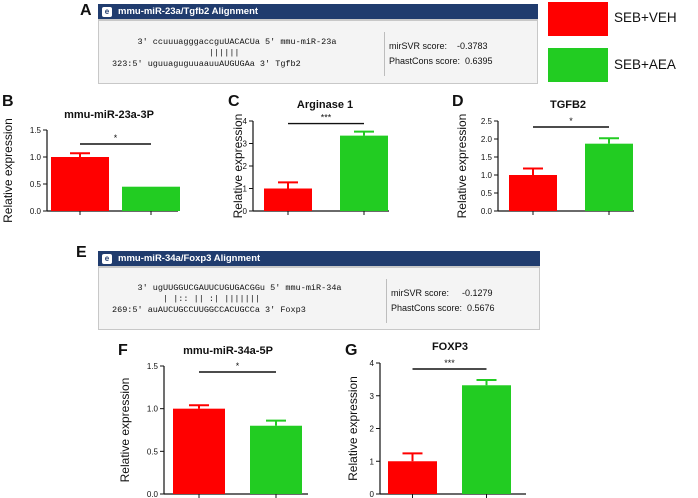 The height and width of the screenshot is (498, 698). Describe the element at coordinates (288, 199) in the screenshot. I see `chart-c-bar-seb-veh` at that location.